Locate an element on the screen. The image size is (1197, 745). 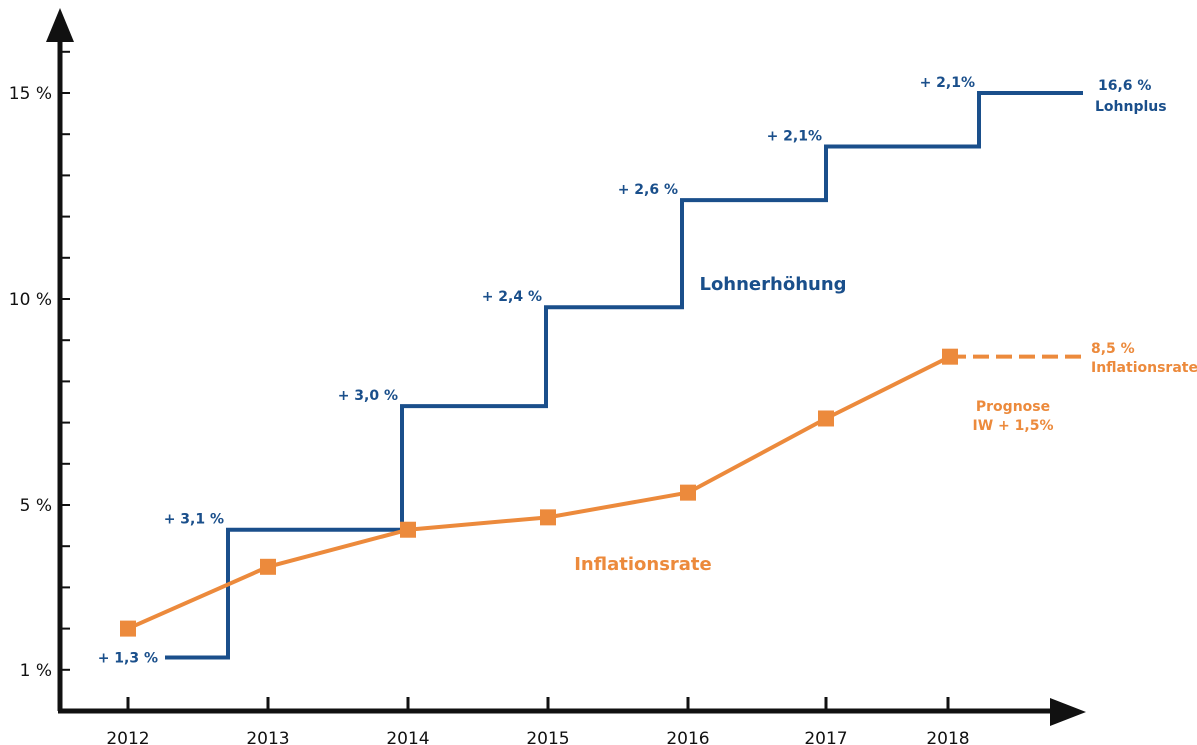
forecast-label: Prognose is located at coordinates (1013, 407).